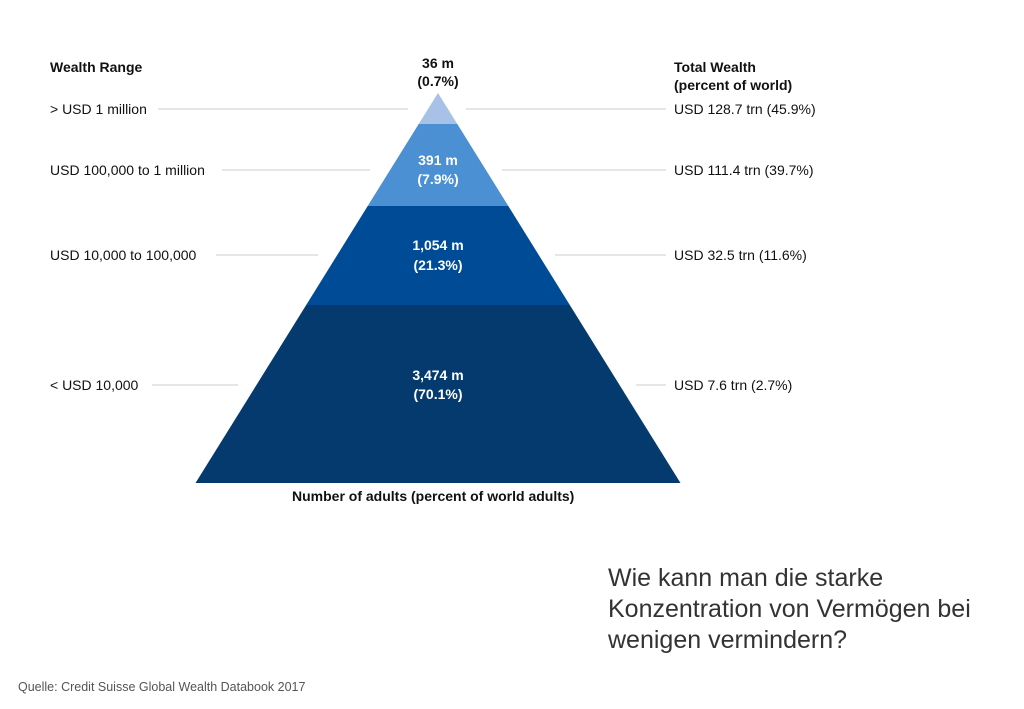 Image resolution: width=1024 pixels, height=709 pixels. I want to click on tier-0-pct: (0.7%), so click(438, 81).